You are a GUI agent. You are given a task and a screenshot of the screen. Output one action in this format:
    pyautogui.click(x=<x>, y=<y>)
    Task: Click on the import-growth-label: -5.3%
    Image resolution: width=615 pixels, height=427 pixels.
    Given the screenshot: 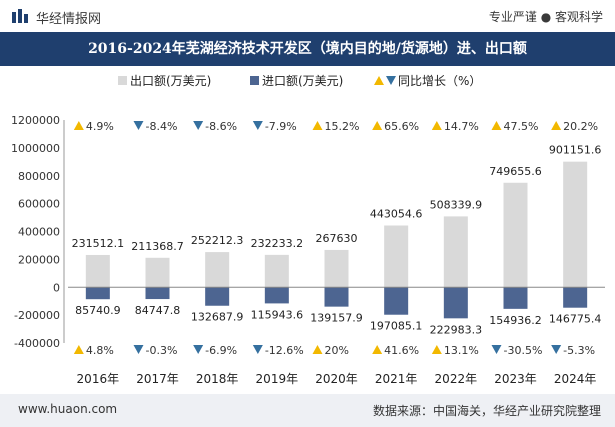 What is the action you would take?
    pyautogui.click(x=579, y=350)
    